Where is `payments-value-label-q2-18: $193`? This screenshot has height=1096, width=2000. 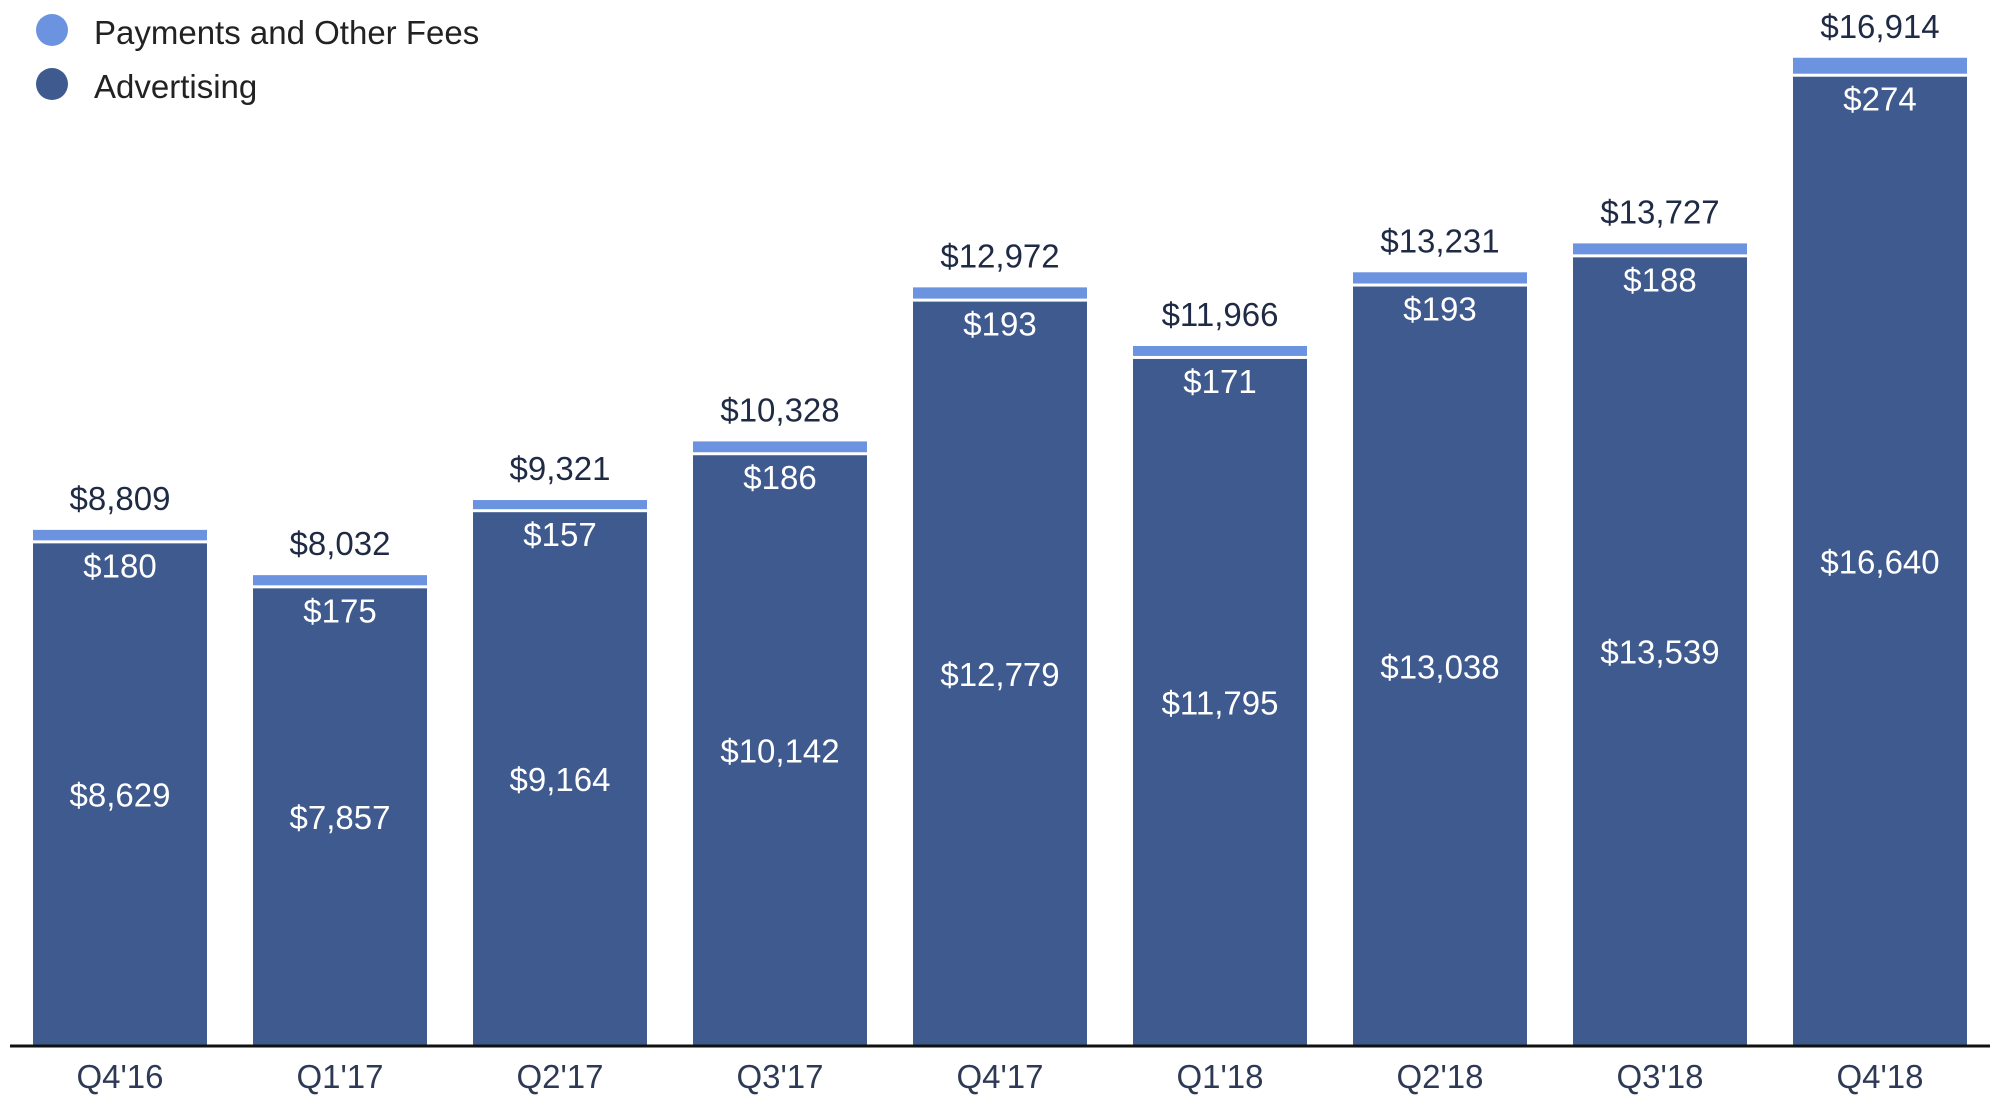
payments-value-label-q2-18: $193 is located at coordinates (1439, 309).